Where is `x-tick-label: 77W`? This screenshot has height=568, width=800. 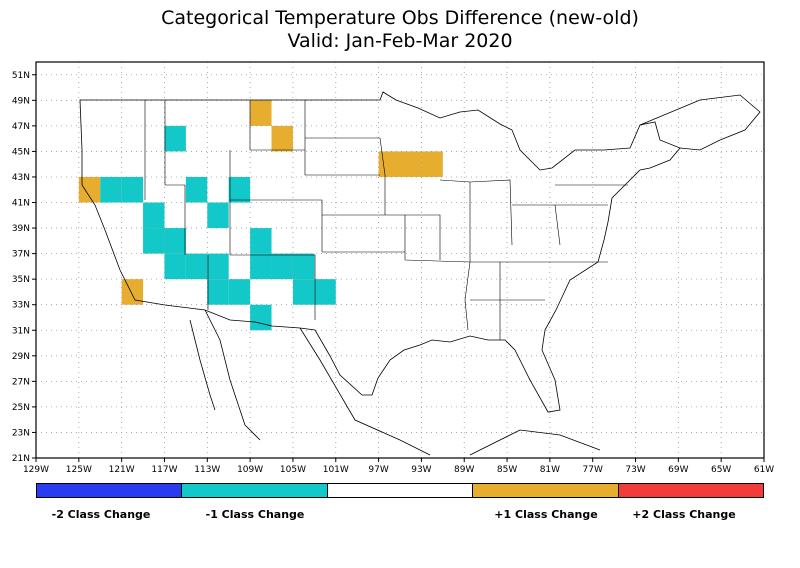 x-tick-label: 77W is located at coordinates (593, 470).